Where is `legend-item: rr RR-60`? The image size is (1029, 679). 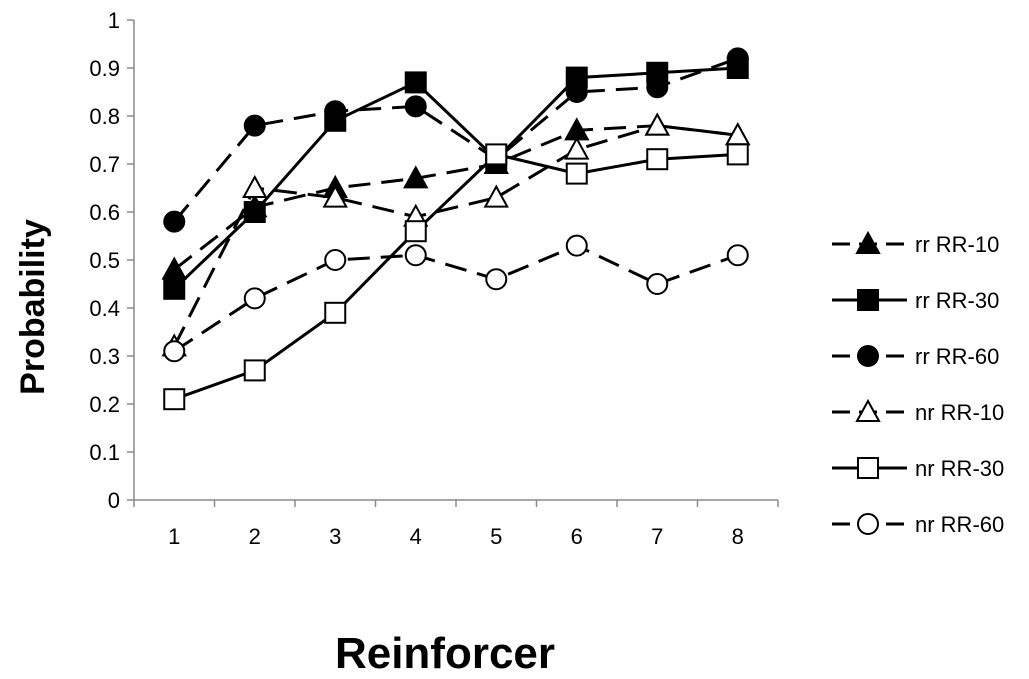 legend-item: rr RR-60 is located at coordinates (915, 356).